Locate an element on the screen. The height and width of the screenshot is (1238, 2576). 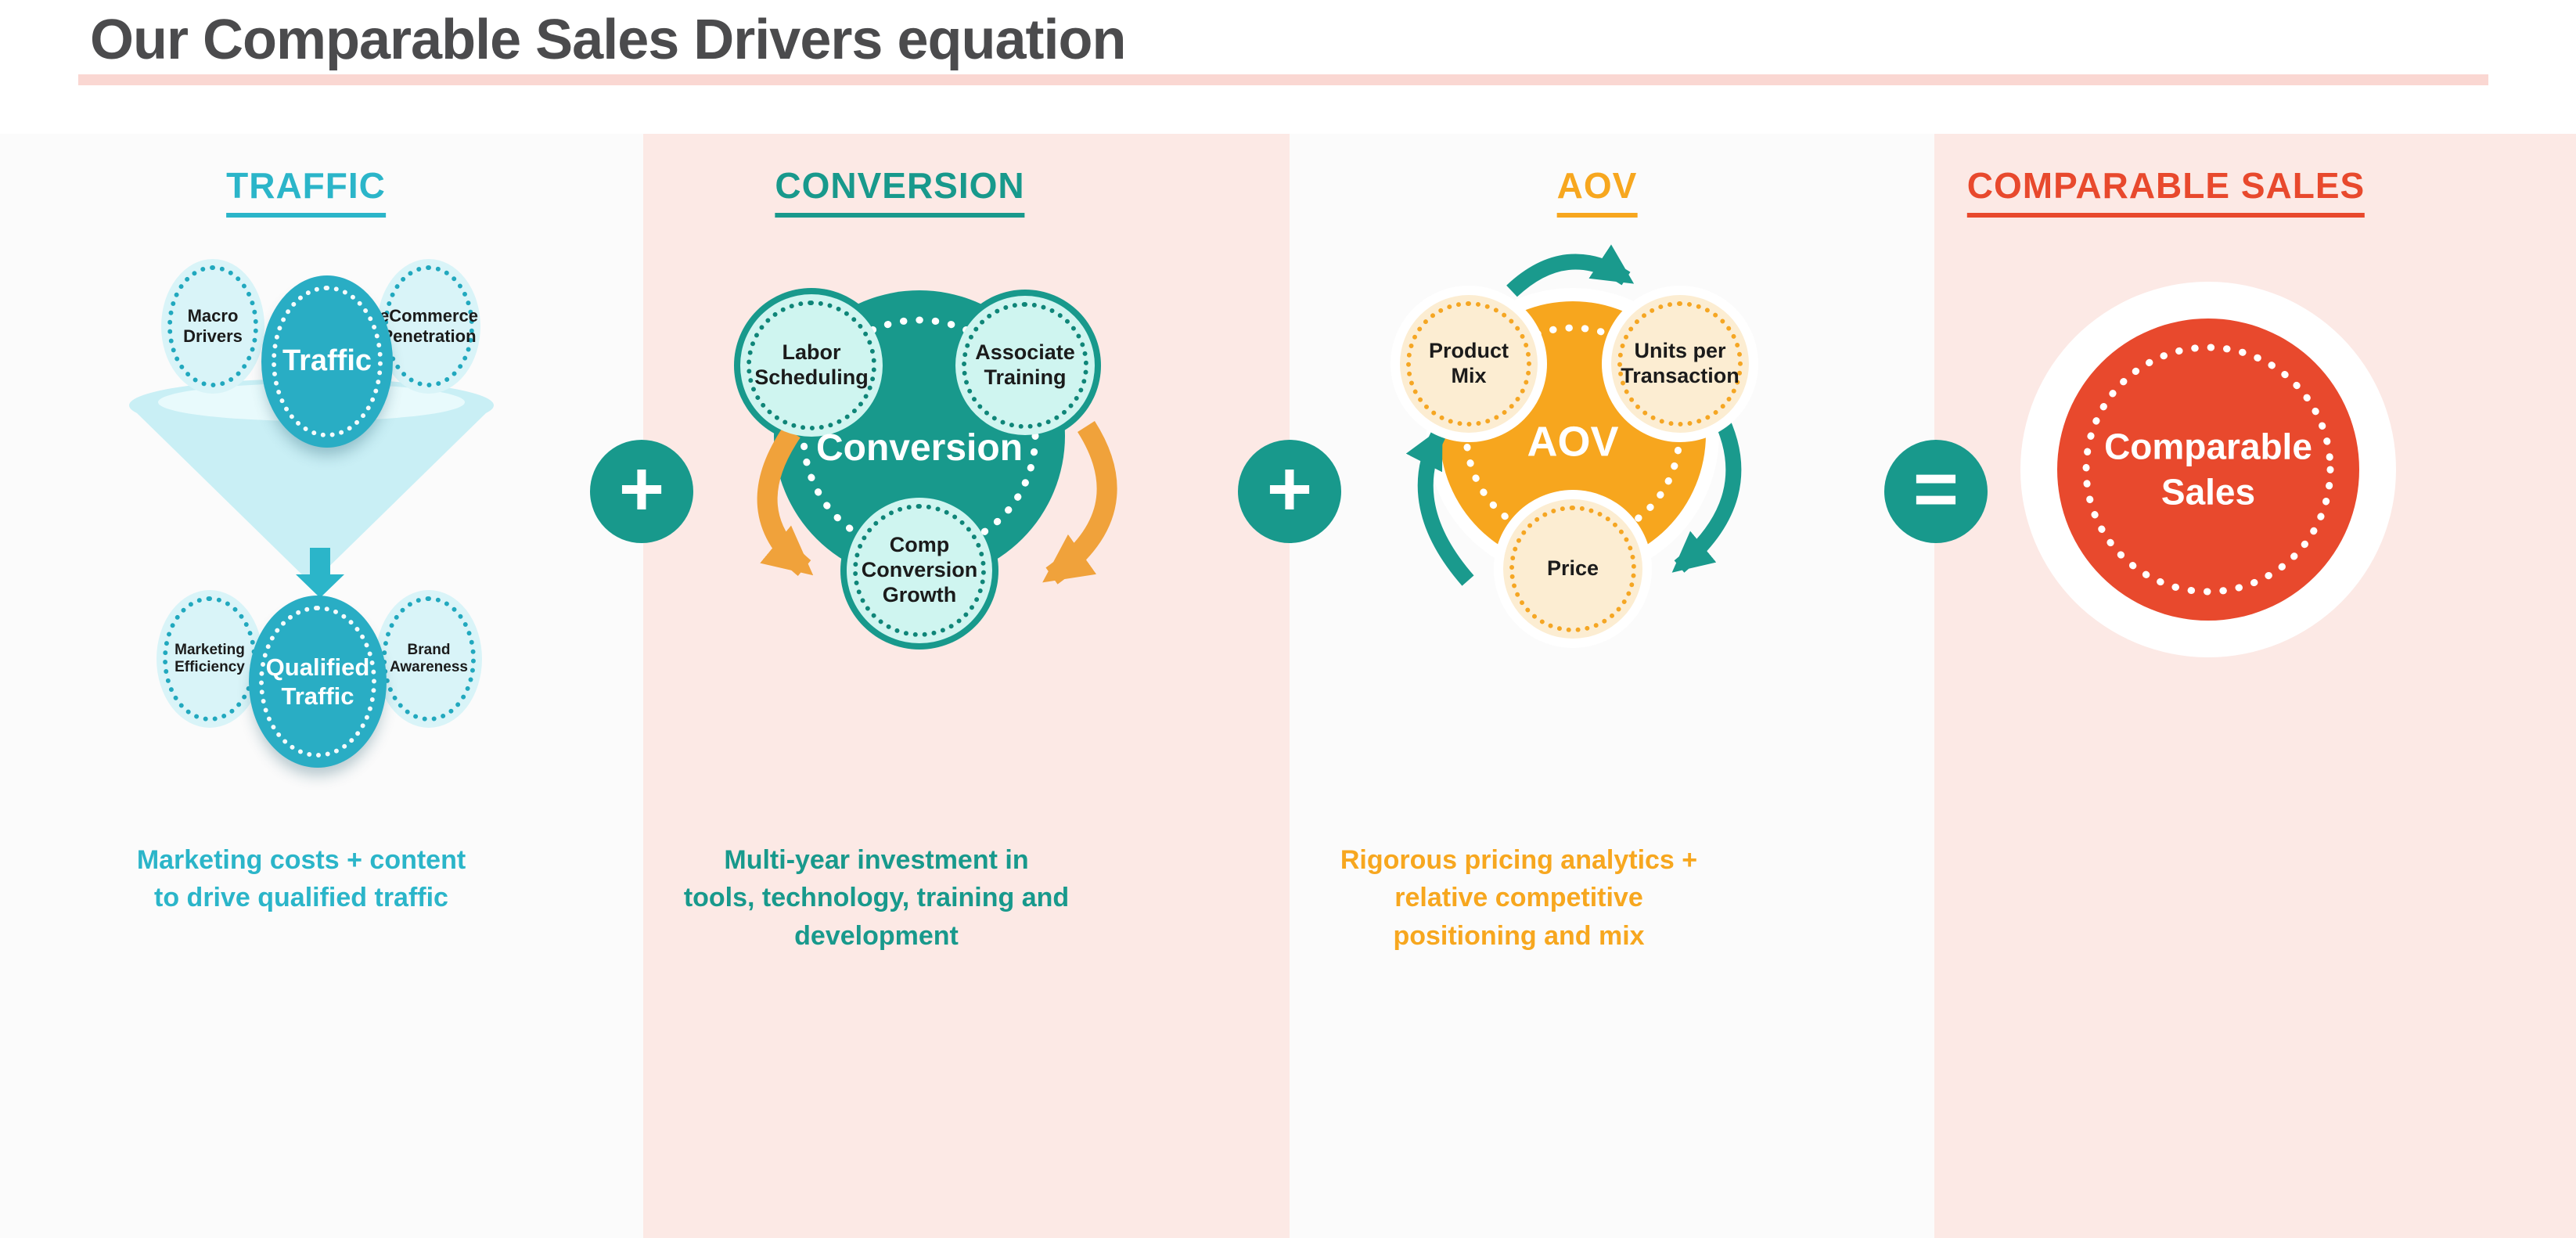
equals-icon: = is located at coordinates (1936, 489).